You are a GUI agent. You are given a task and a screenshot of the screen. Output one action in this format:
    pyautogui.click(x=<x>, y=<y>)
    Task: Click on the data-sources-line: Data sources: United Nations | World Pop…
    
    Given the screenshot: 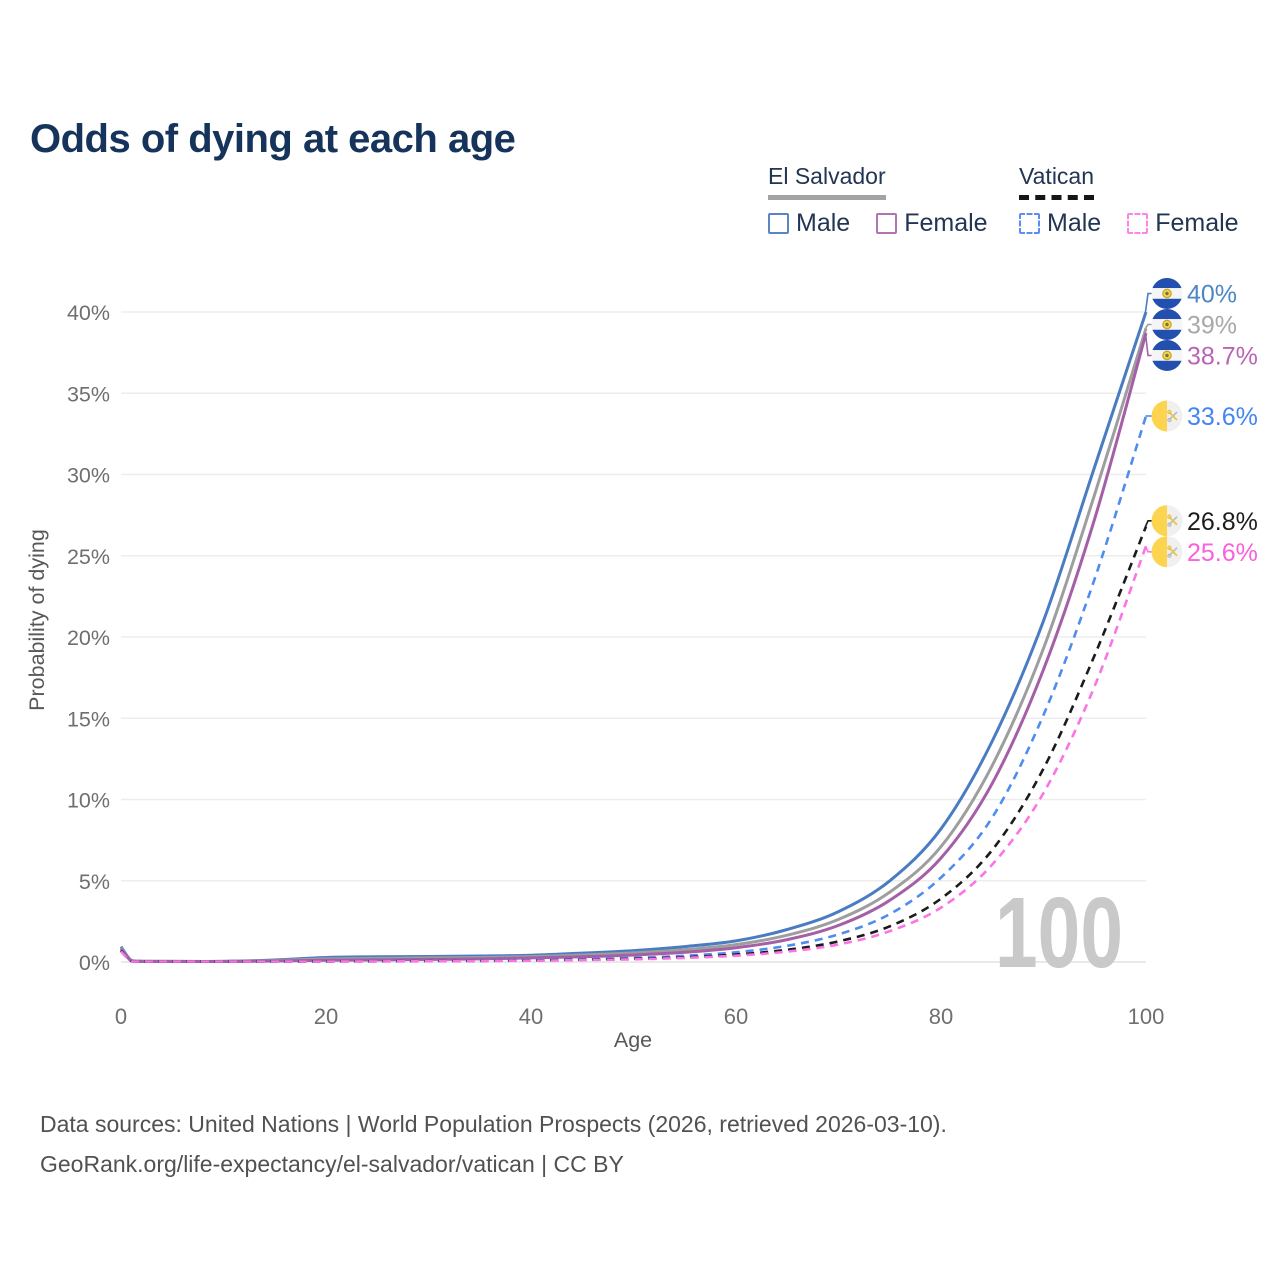 What is the action you would take?
    pyautogui.click(x=493, y=1124)
    